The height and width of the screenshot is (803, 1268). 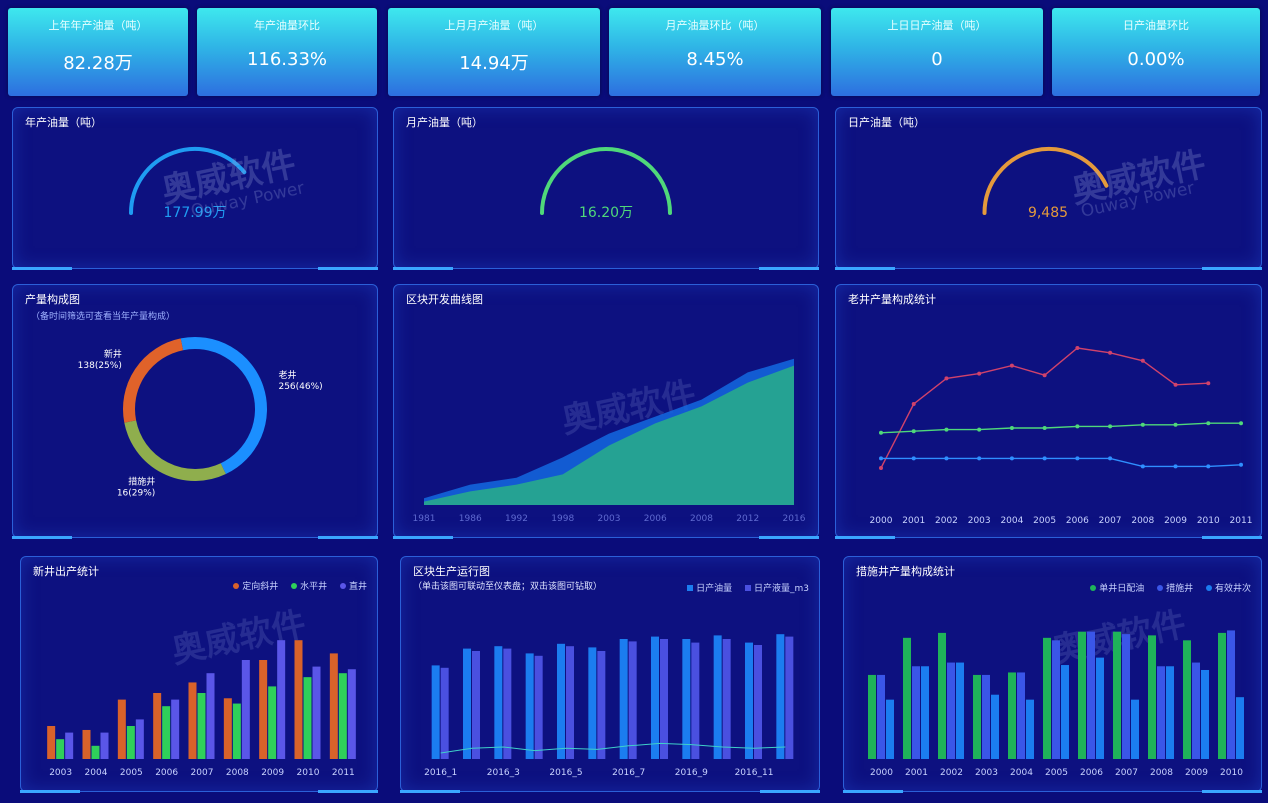 What do you see at coordinates (195, 188) in the screenshot?
I see `gauge-panel-year: 年产油量（吨） 177.99万` at bounding box center [195, 188].